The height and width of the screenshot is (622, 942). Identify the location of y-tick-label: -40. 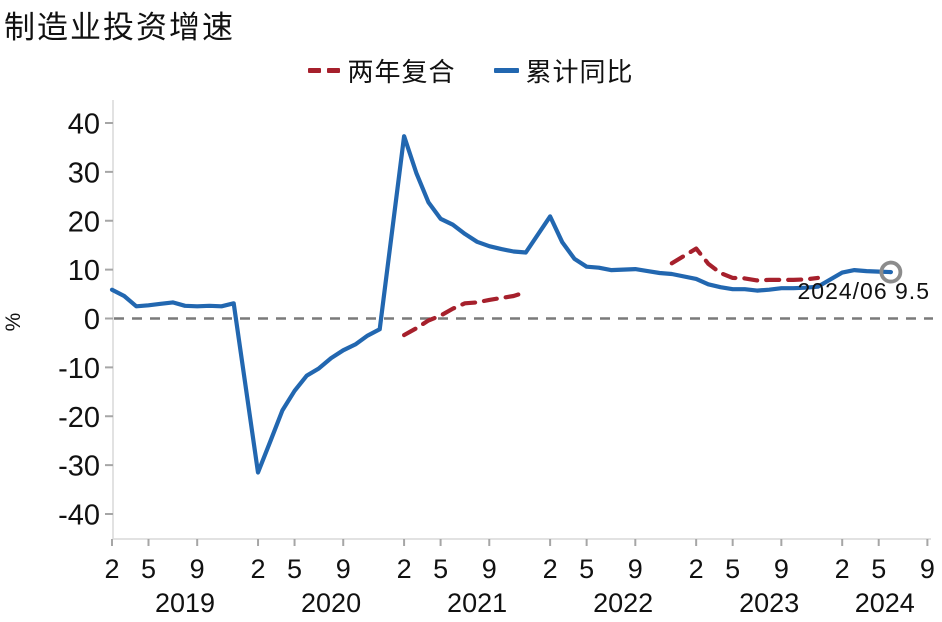
(79, 516).